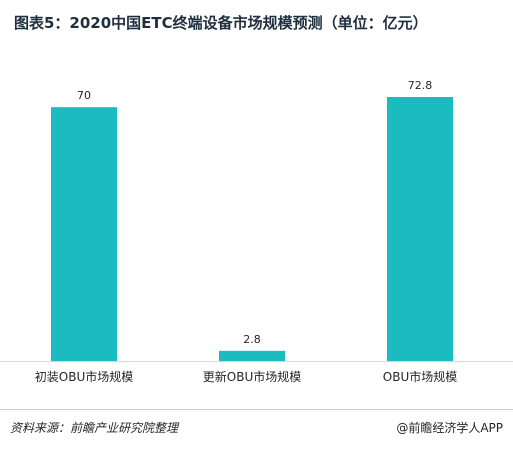 The image size is (513, 450). Describe the element at coordinates (252, 339) in the screenshot. I see `data-label-2: 2.8` at that location.